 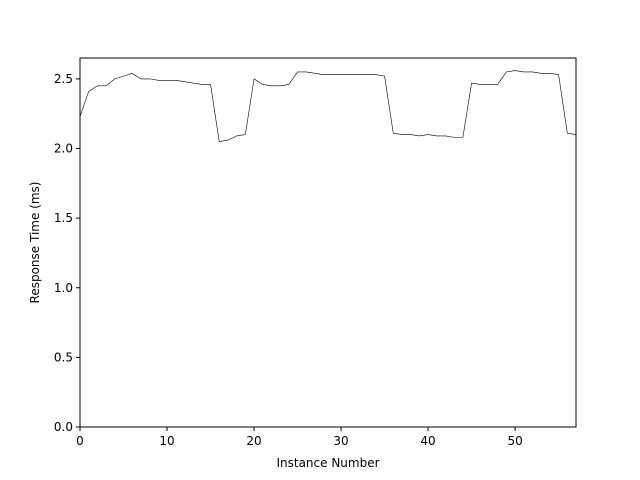 I want to click on y-tick-label: 0.5, so click(x=63, y=357).